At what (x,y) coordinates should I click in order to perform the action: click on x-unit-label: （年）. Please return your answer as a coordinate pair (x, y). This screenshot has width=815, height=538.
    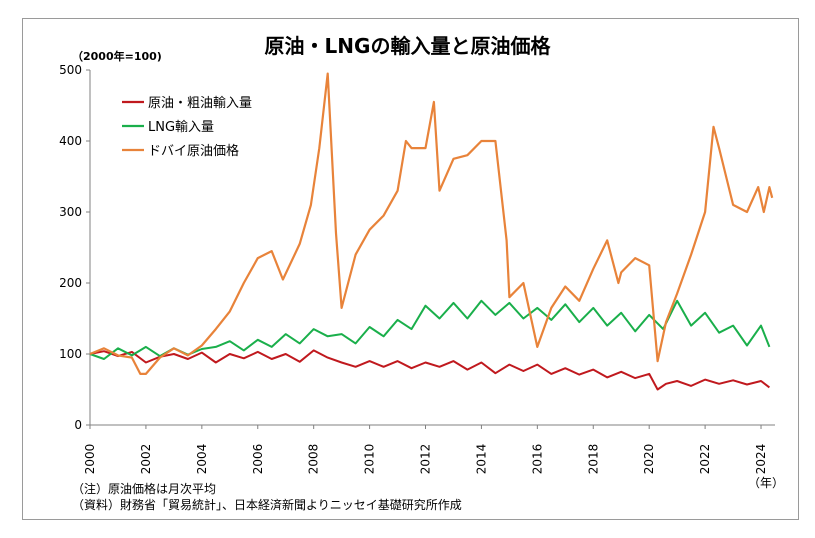
    Looking at the image, I should click on (766, 483).